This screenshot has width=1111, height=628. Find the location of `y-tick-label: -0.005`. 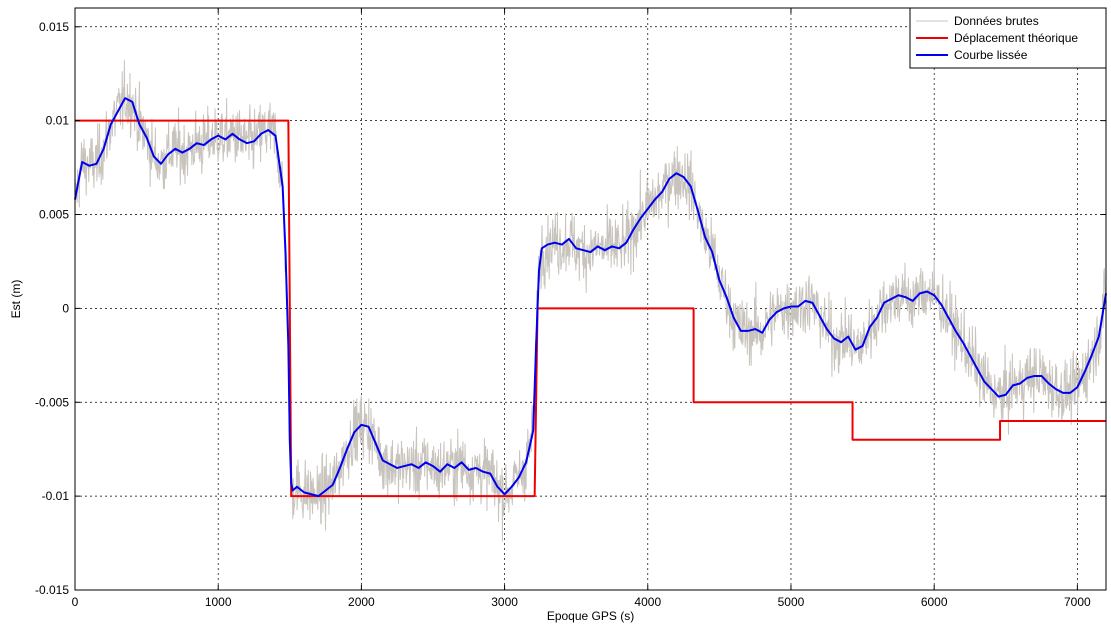

y-tick-label: -0.005 is located at coordinates (52, 402).